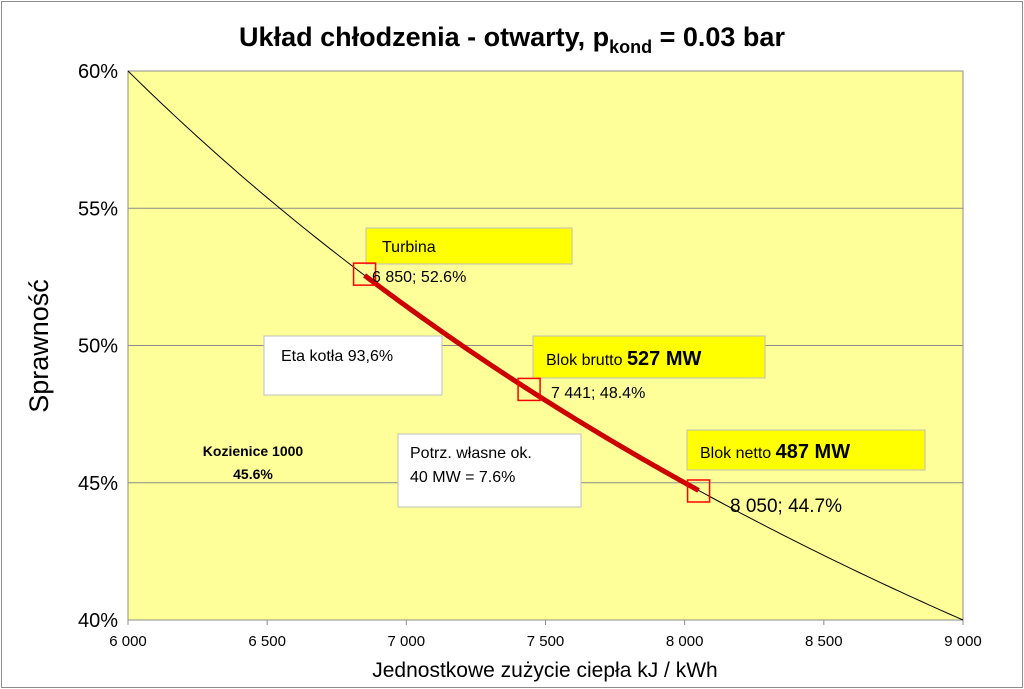 The image size is (1024, 689). I want to click on x-axis-label: Jednostkowe zużycie ciepła kJ / kWh, so click(544, 670).